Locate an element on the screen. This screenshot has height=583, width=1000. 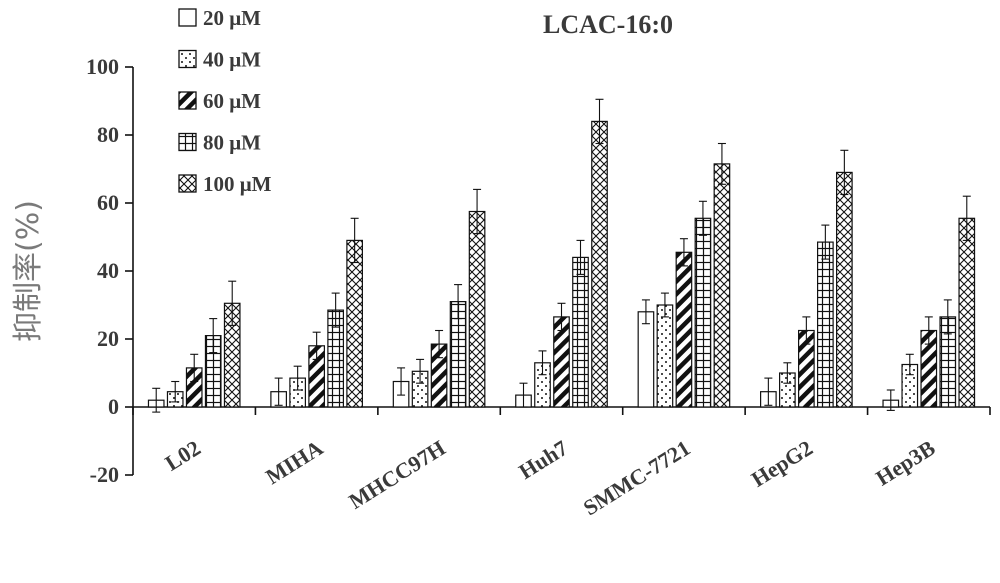
y-axis-label: 抑制率(%) is located at coordinates (28, 271).